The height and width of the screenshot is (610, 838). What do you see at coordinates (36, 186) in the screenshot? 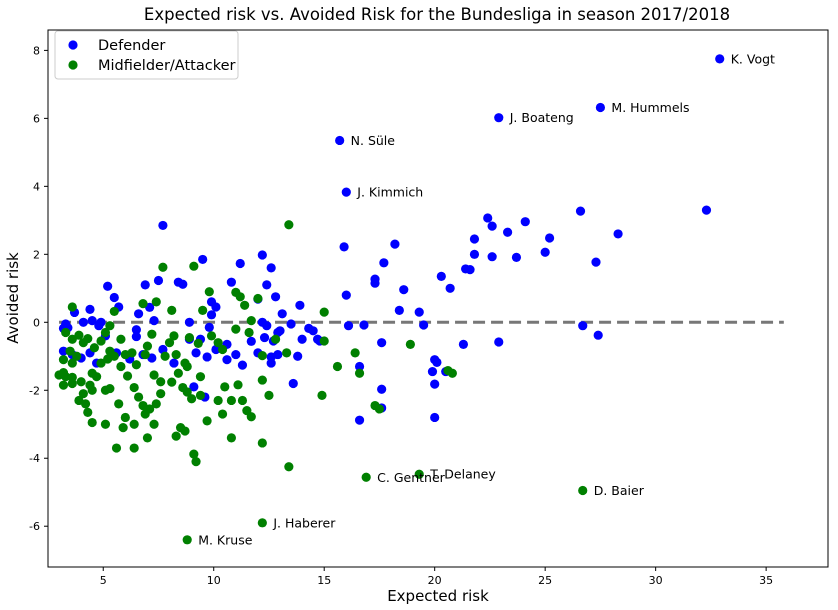
I see `y-tick-label: 4` at bounding box center [36, 186].